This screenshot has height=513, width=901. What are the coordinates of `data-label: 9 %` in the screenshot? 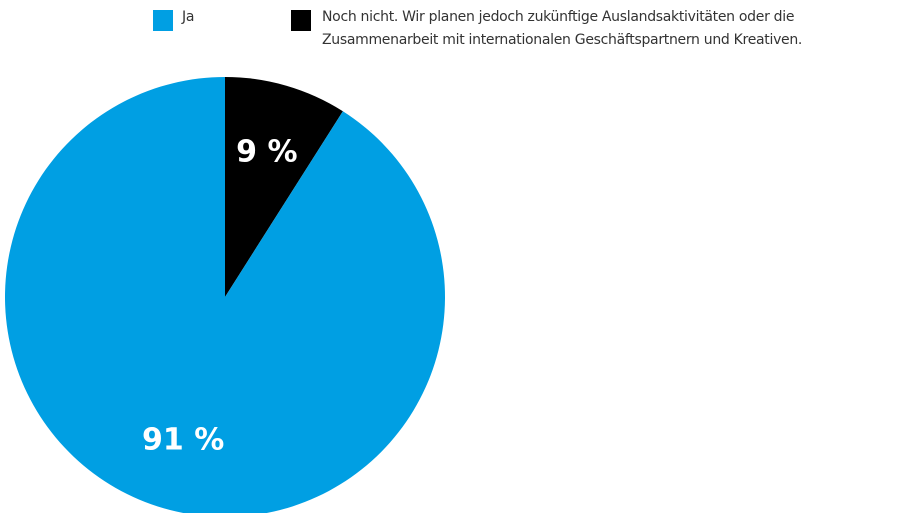 It's located at (266, 151).